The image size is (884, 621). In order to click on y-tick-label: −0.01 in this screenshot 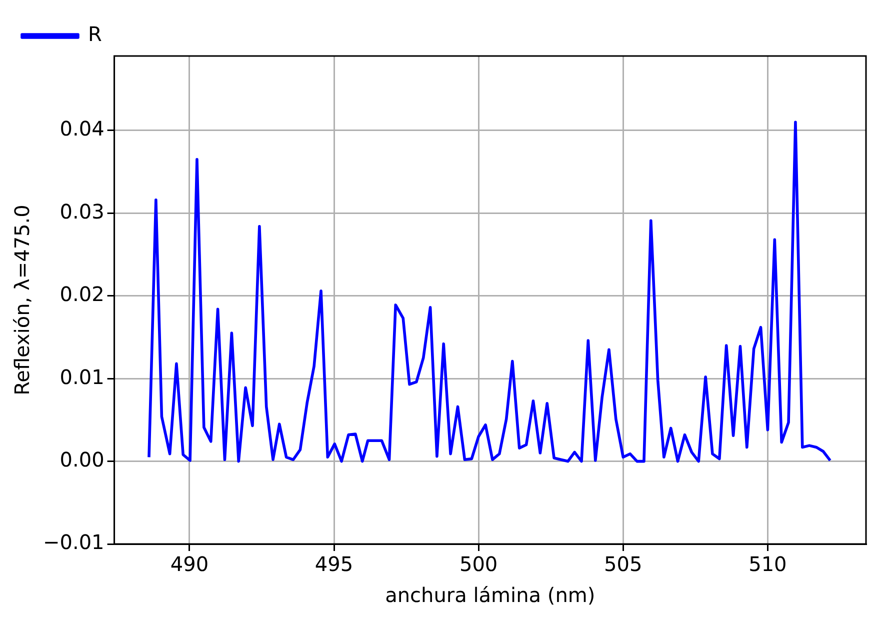, I will do `click(73, 542)`.